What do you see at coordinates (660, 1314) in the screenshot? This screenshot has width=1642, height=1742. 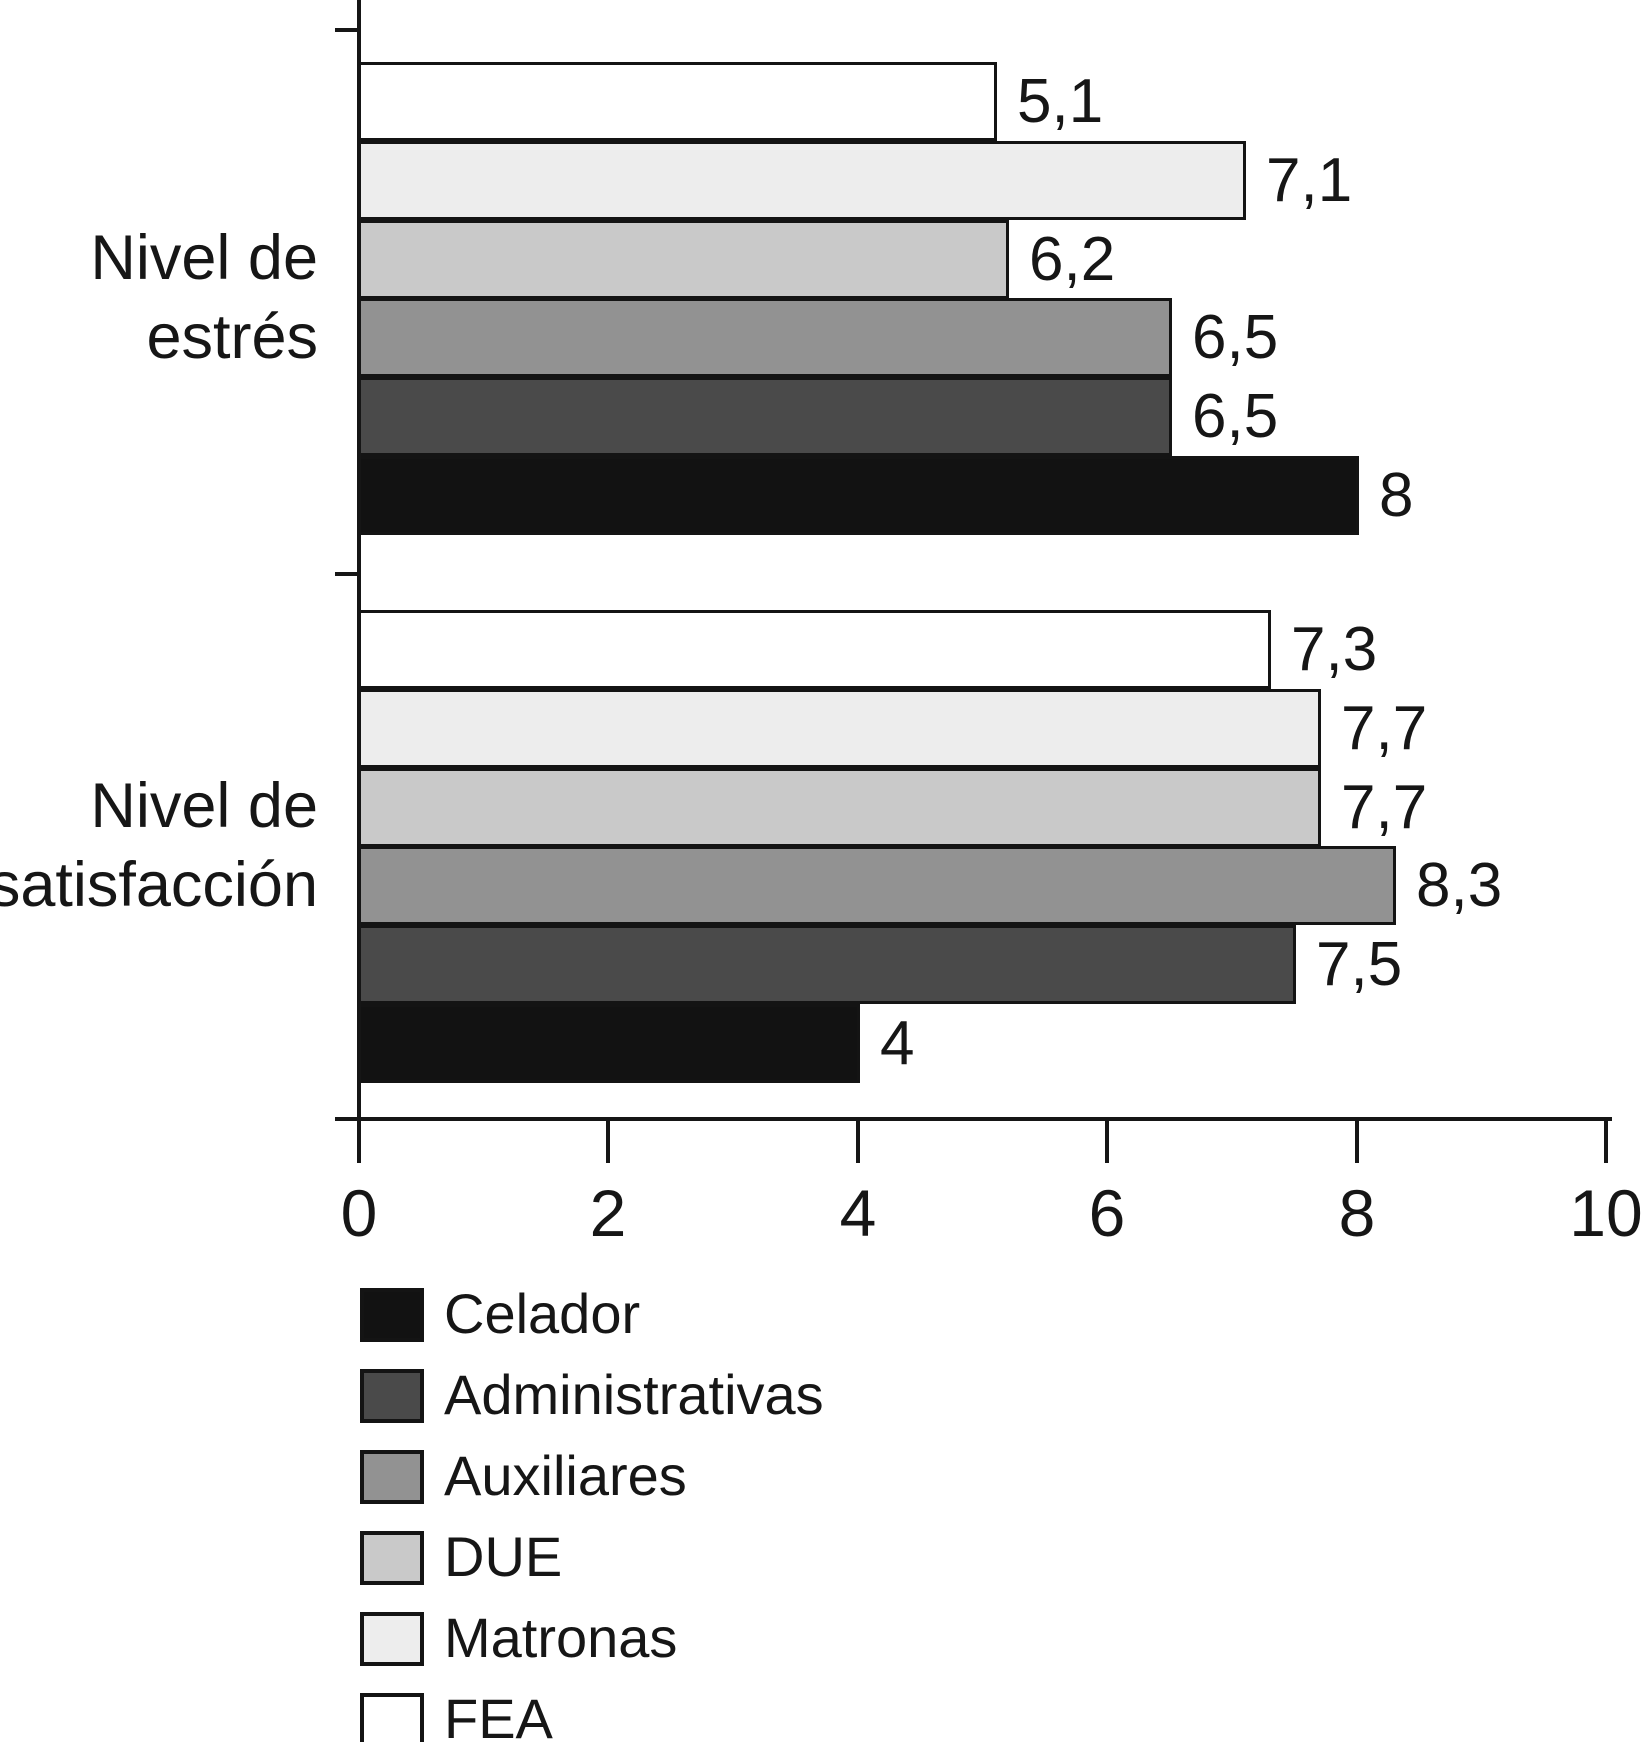 I see `legend-row-celador: Celador` at bounding box center [660, 1314].